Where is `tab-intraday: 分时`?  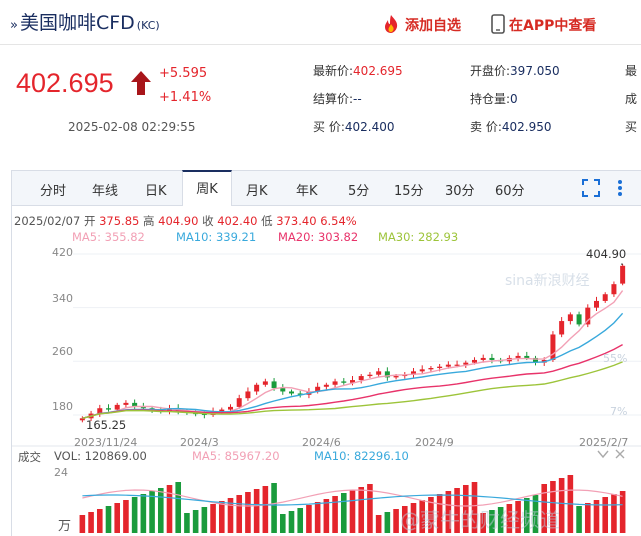 tab-intraday: 分时 is located at coordinates (53, 191).